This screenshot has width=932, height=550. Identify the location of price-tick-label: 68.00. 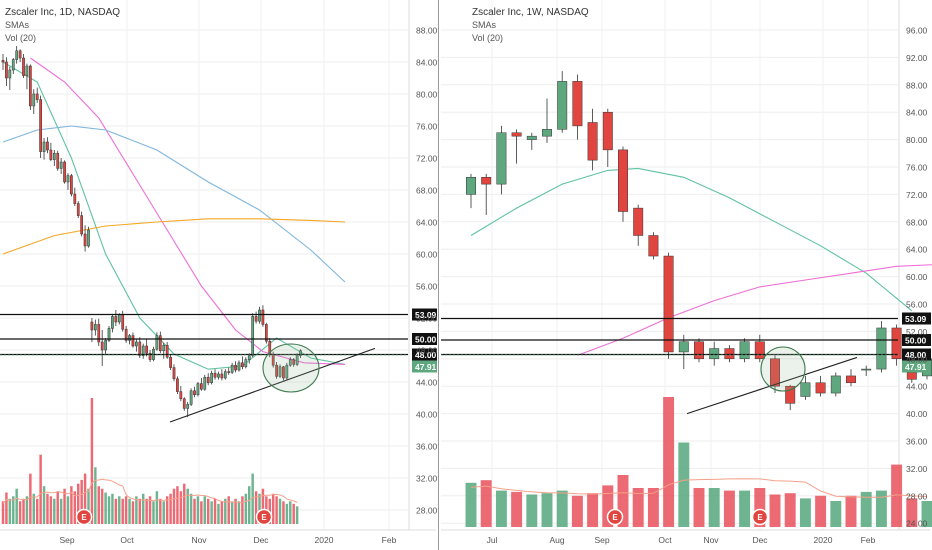
(427, 191).